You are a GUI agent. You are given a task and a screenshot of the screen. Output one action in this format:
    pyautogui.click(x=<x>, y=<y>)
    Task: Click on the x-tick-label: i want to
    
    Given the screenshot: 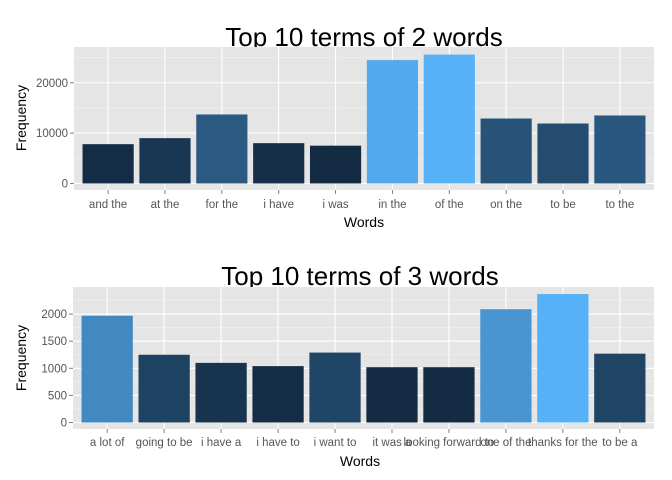 What is the action you would take?
    pyautogui.click(x=335, y=443)
    